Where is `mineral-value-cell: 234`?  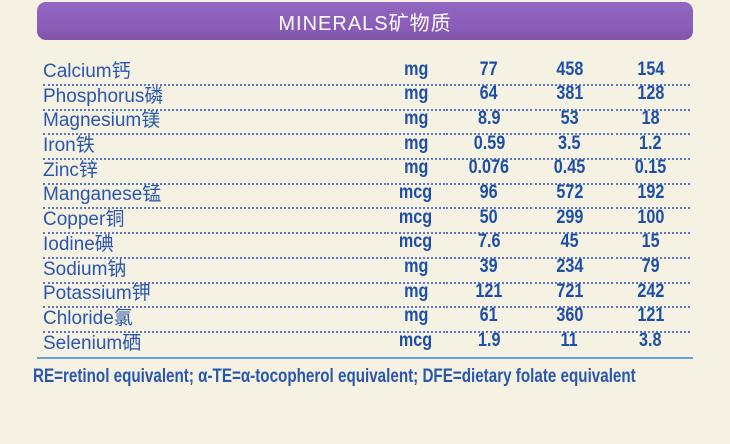 mineral-value-cell: 234 is located at coordinates (569, 268).